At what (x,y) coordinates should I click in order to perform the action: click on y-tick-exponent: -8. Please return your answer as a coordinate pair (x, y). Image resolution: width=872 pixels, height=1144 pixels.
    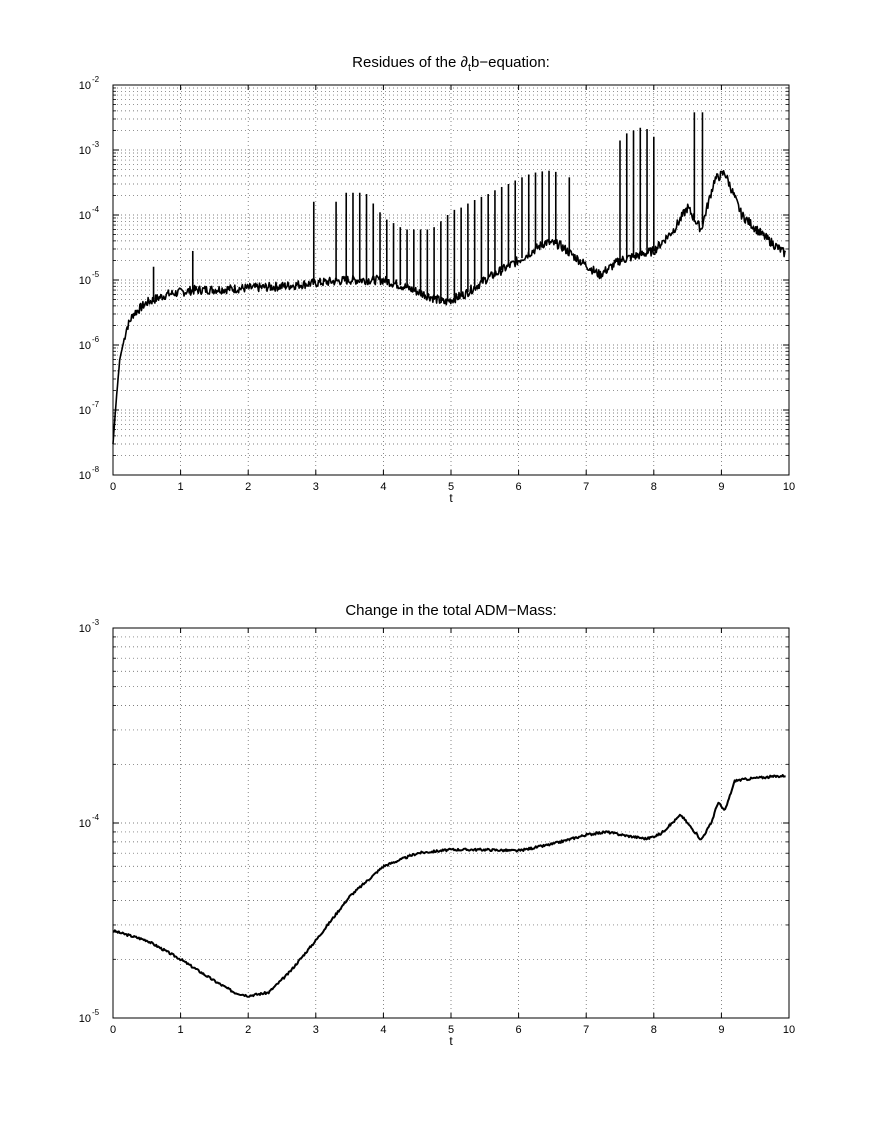
    Looking at the image, I should click on (96, 469).